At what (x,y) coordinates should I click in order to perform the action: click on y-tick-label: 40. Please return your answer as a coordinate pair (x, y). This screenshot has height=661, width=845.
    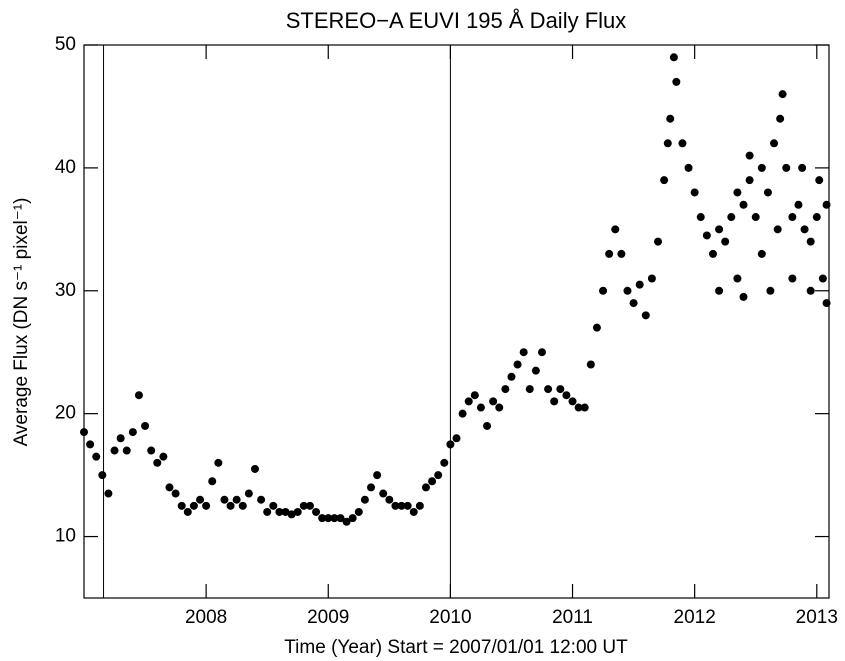
    Looking at the image, I should click on (65, 167).